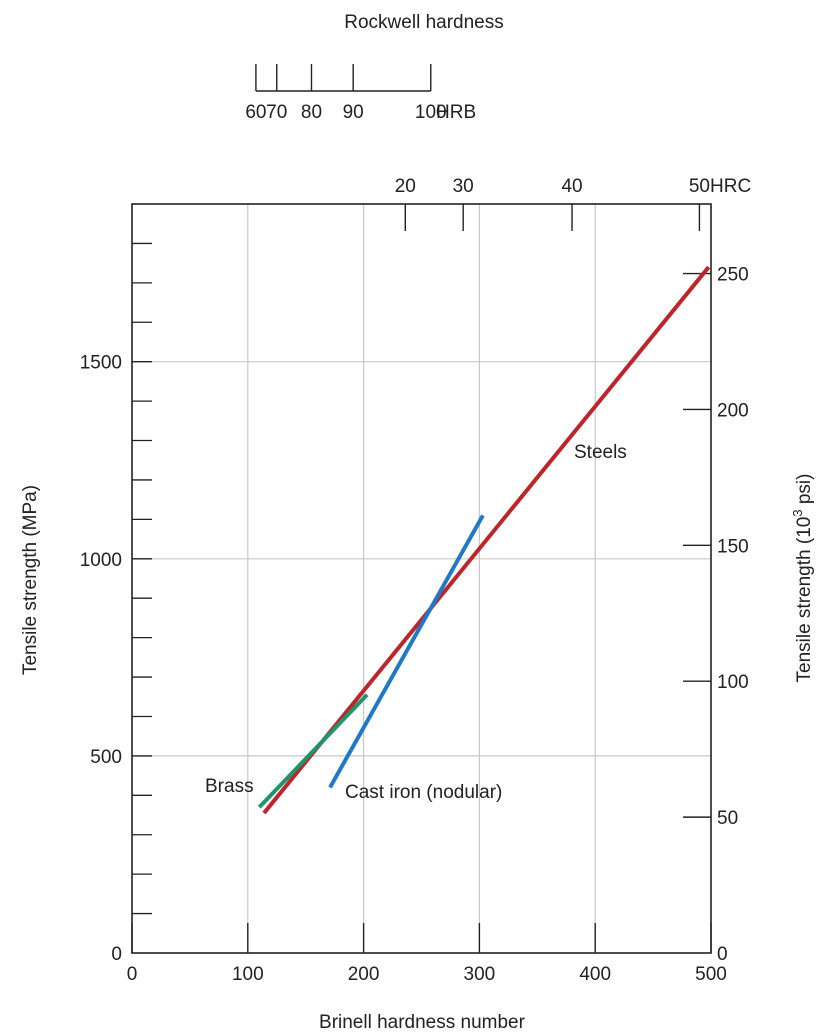 The image size is (822, 1036). I want to click on x-tick-label: 400, so click(595, 974).